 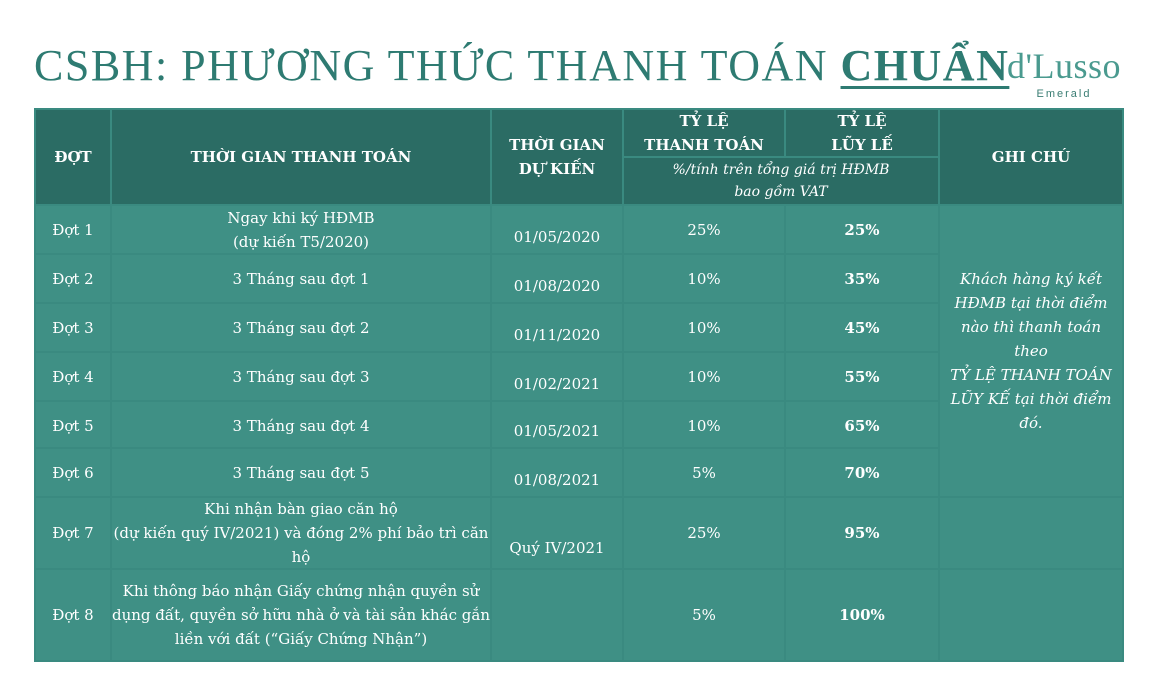 What do you see at coordinates (557, 169) in the screenshot?
I see `header-expected-line2: DỰ KIẾN` at bounding box center [557, 169].